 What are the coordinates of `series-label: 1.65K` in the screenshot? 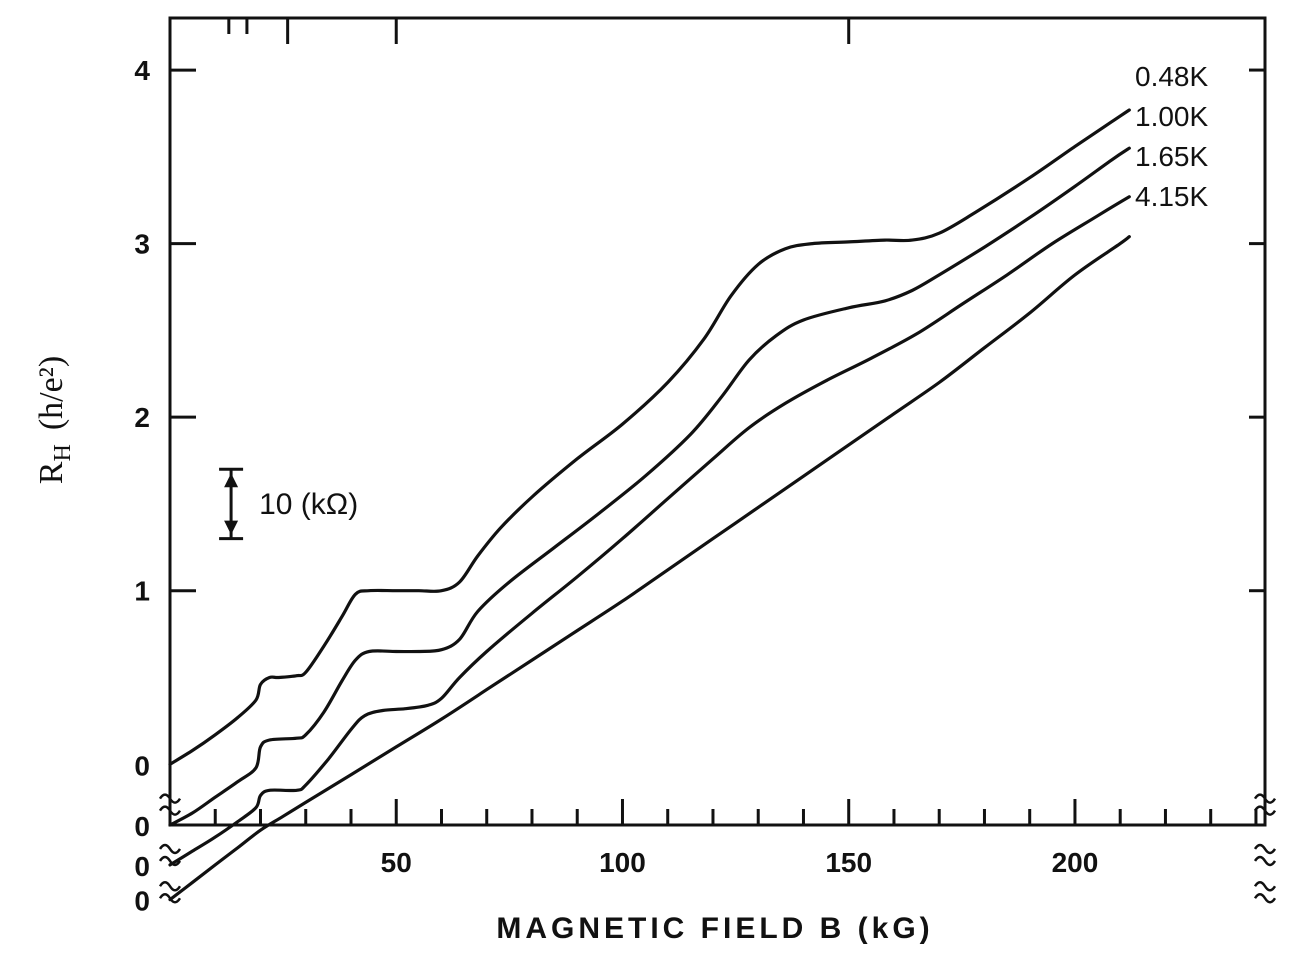 It's located at (1171, 156).